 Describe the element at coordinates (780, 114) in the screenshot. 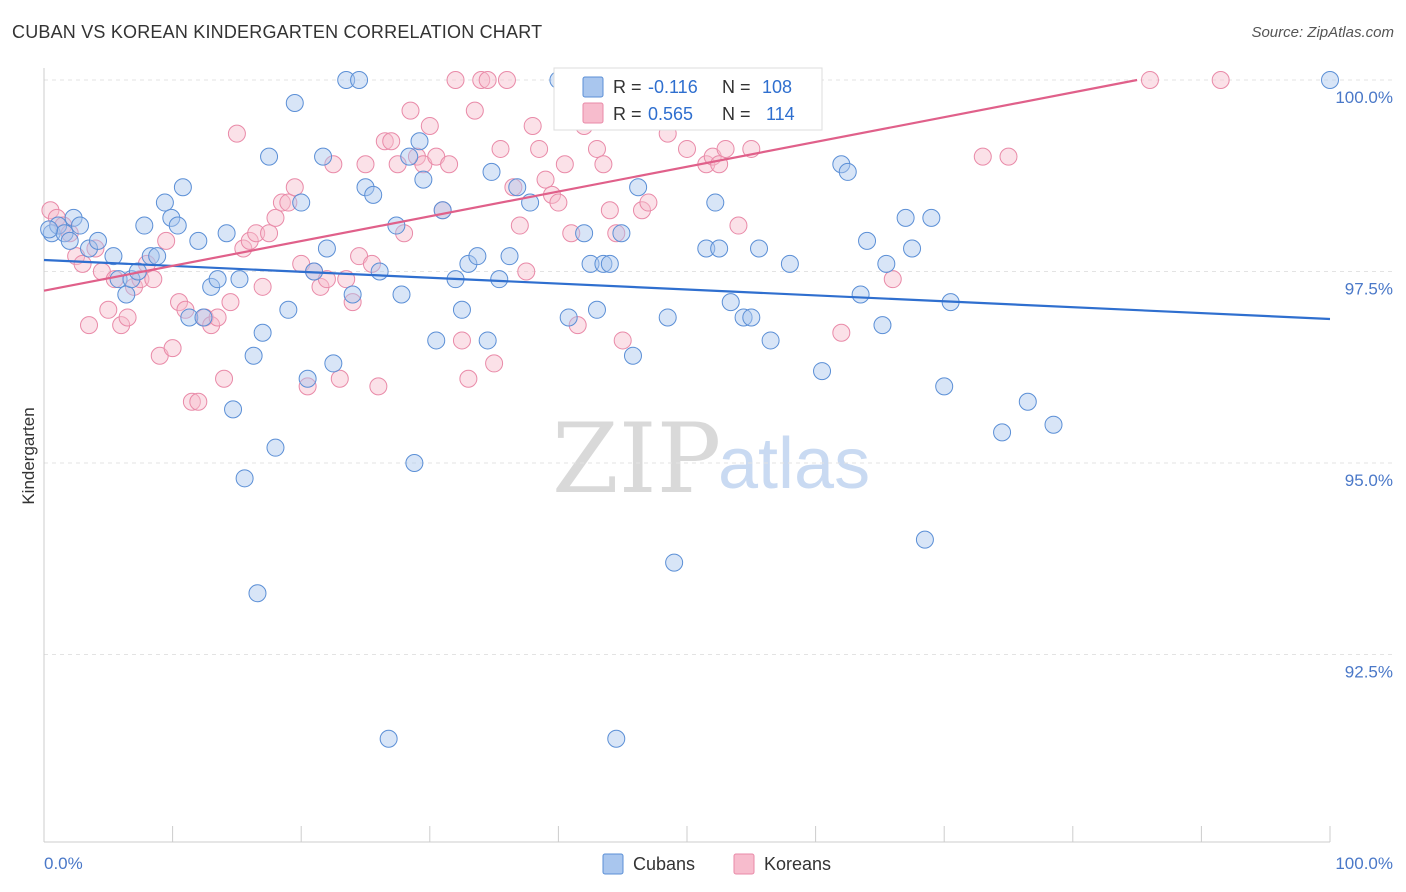

I see `koreans-n-value: 114` at that location.